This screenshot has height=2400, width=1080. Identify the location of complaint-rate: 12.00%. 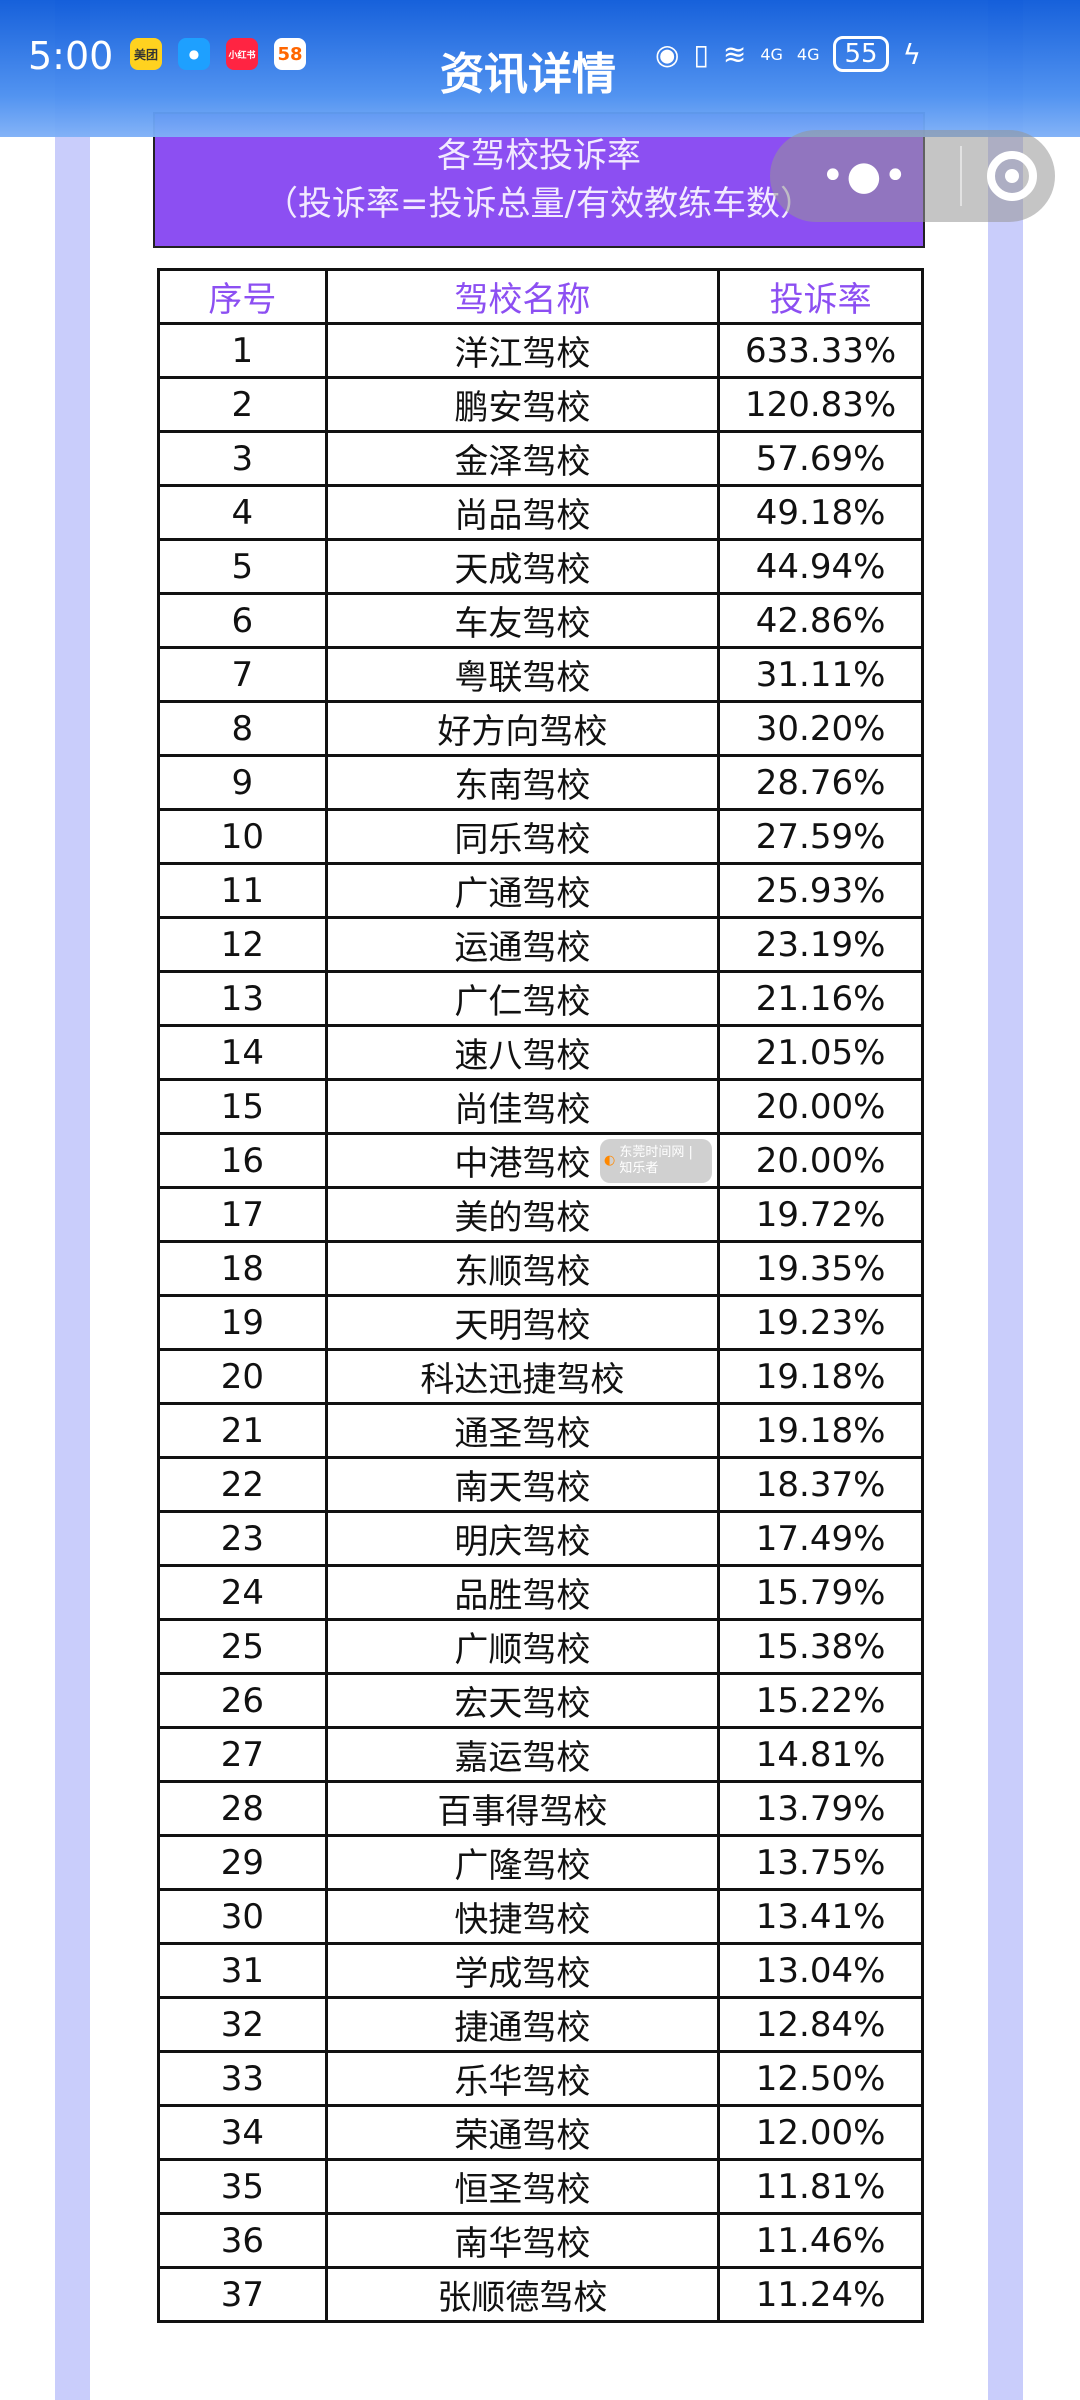
(820, 2132).